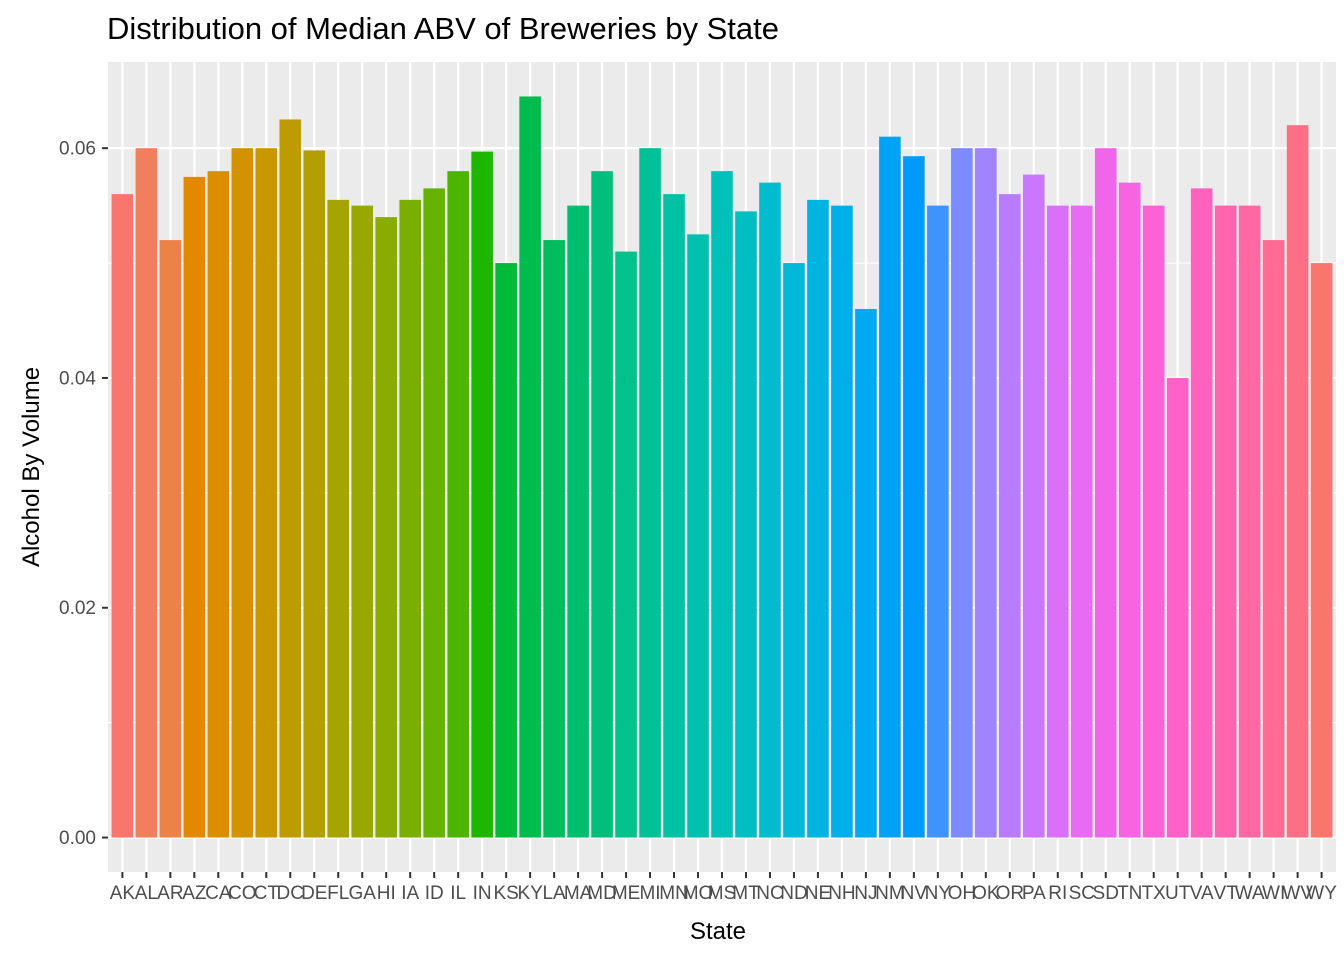 Image resolution: width=1344 pixels, height=960 pixels. Describe the element at coordinates (698, 893) in the screenshot. I see `x-tick-label: MO` at that location.